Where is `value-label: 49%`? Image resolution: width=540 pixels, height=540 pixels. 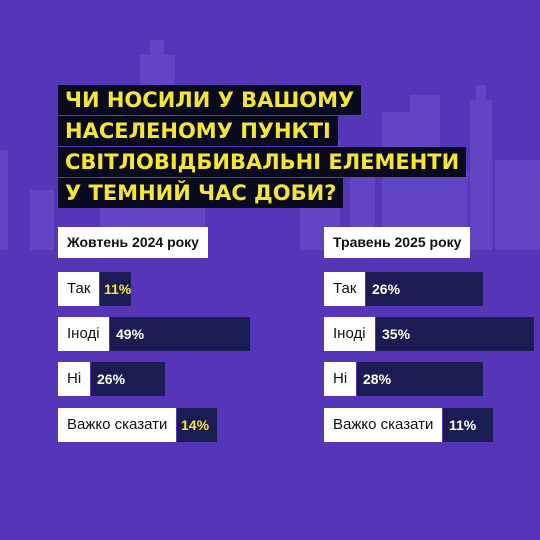
value-label: 49% is located at coordinates (130, 334).